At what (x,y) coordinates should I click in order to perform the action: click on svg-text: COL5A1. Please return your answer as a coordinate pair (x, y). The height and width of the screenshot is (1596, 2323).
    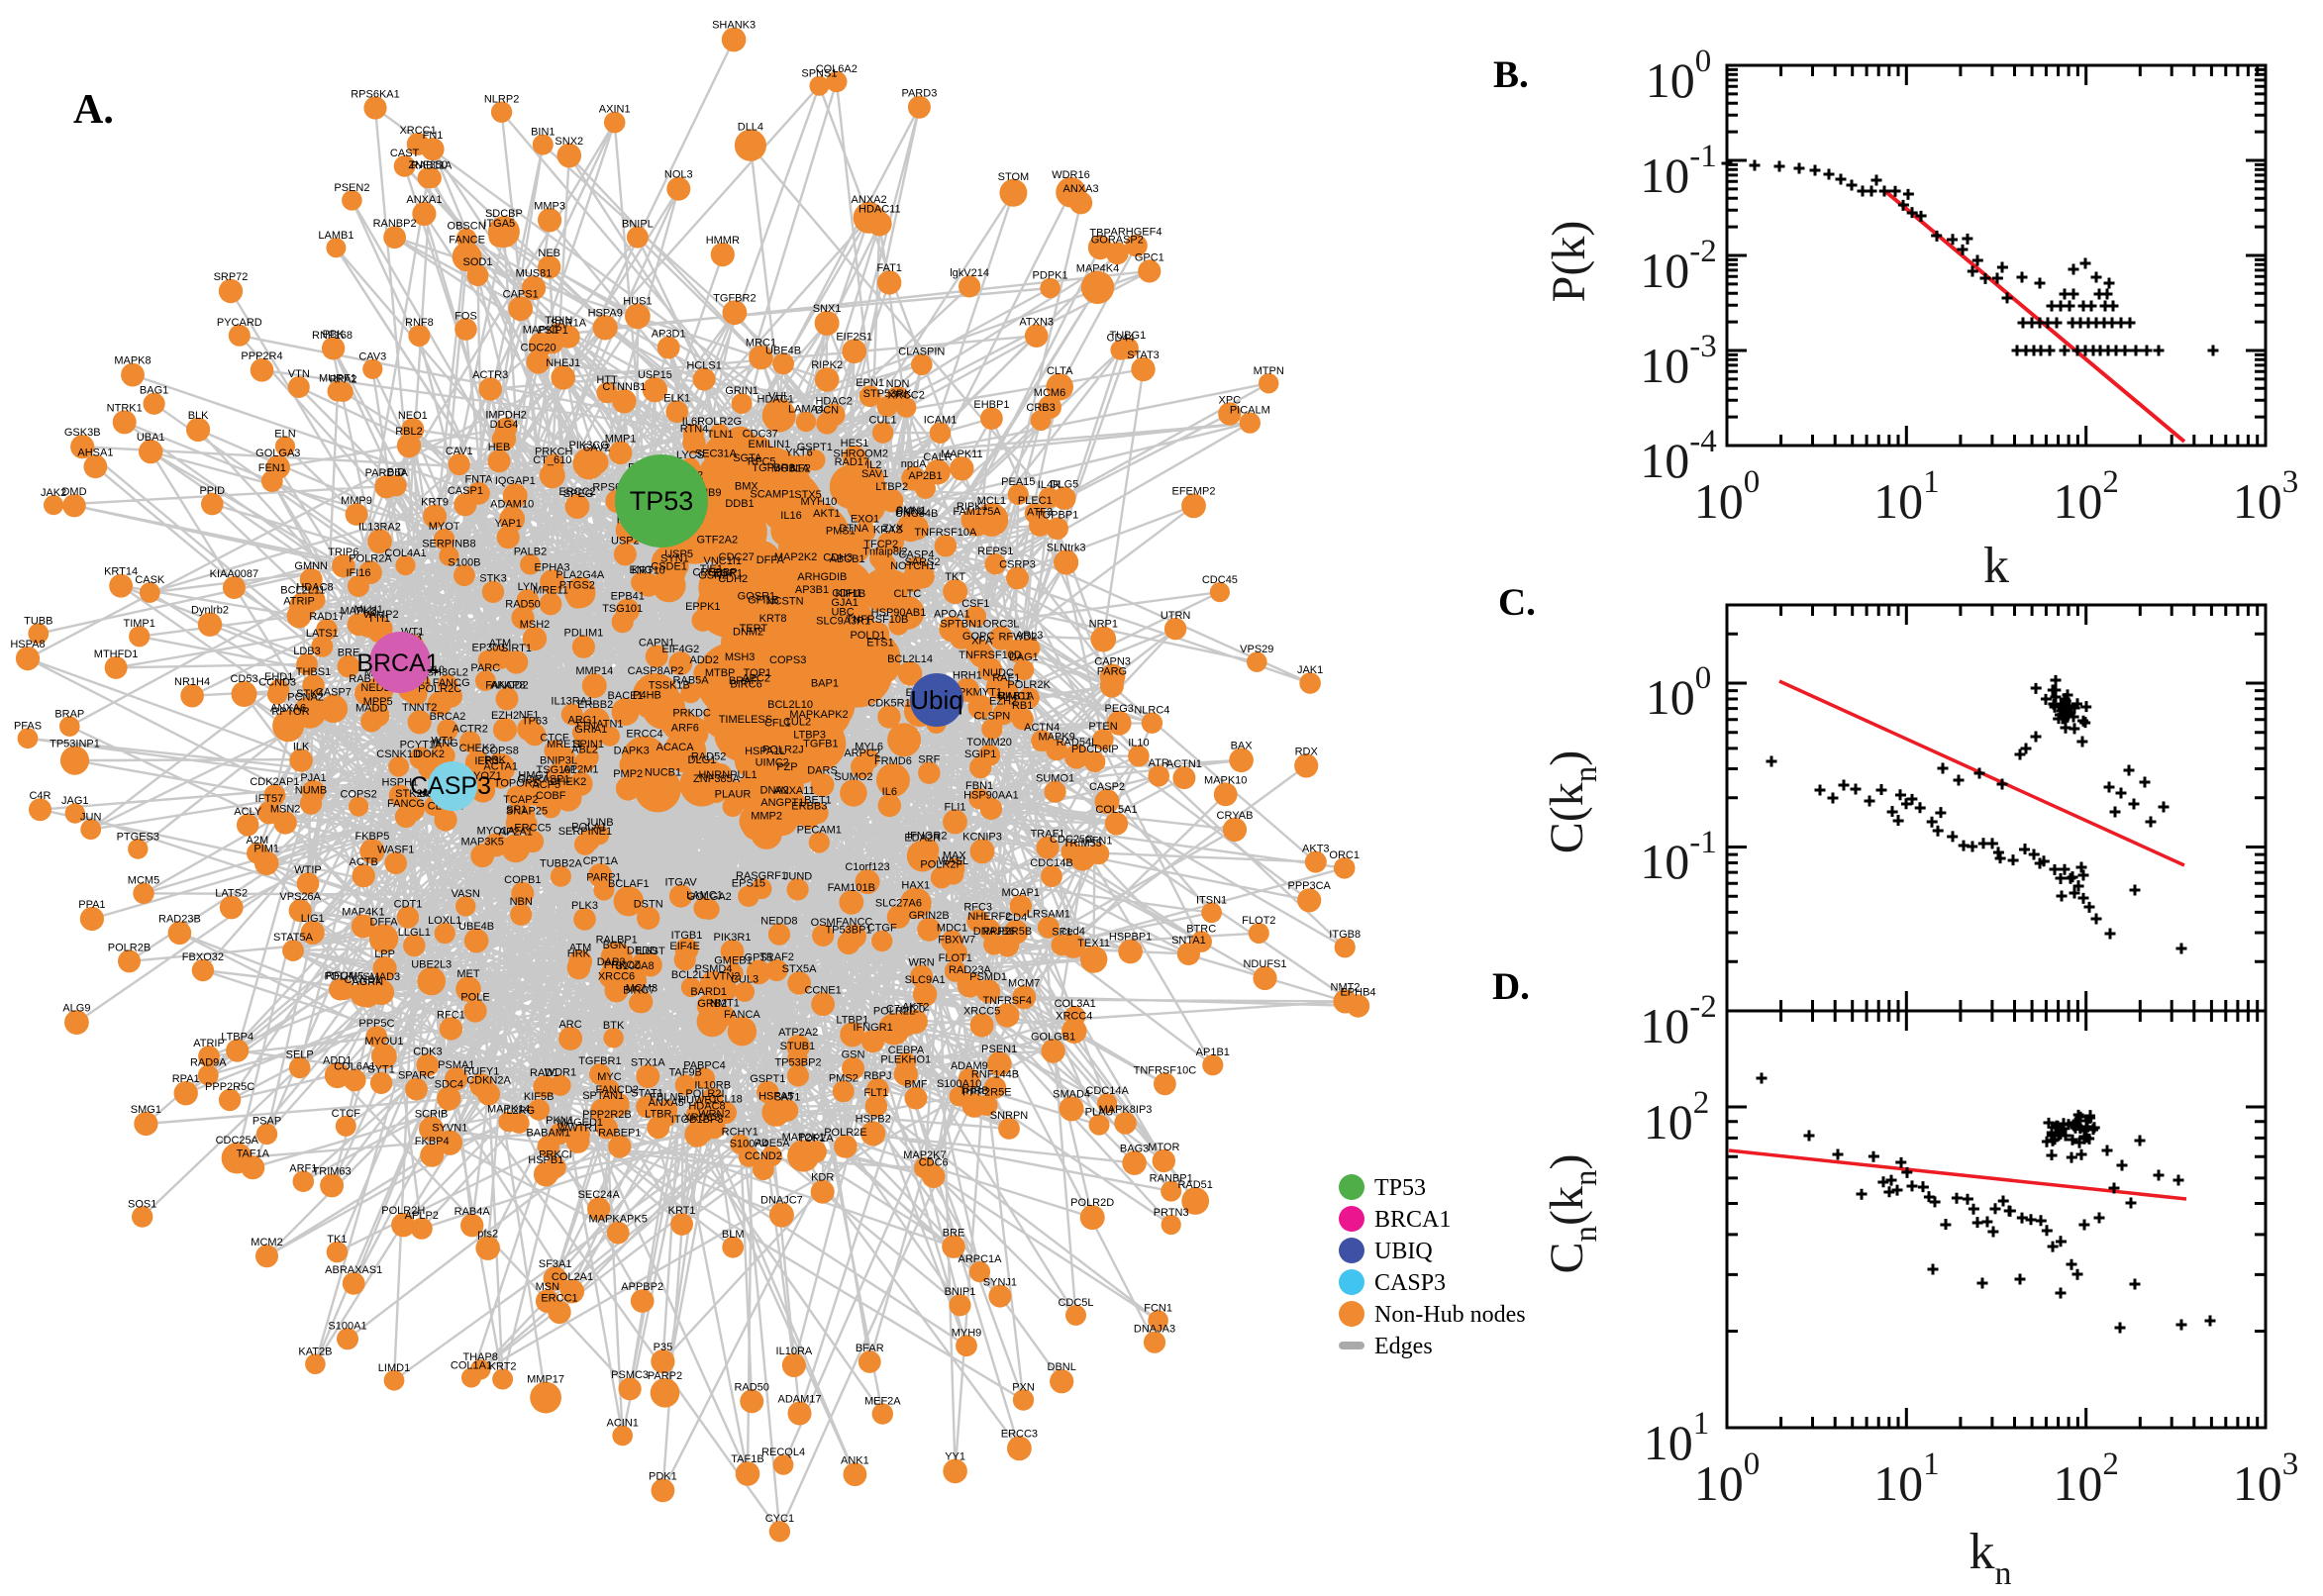
    Looking at the image, I should click on (1116, 810).